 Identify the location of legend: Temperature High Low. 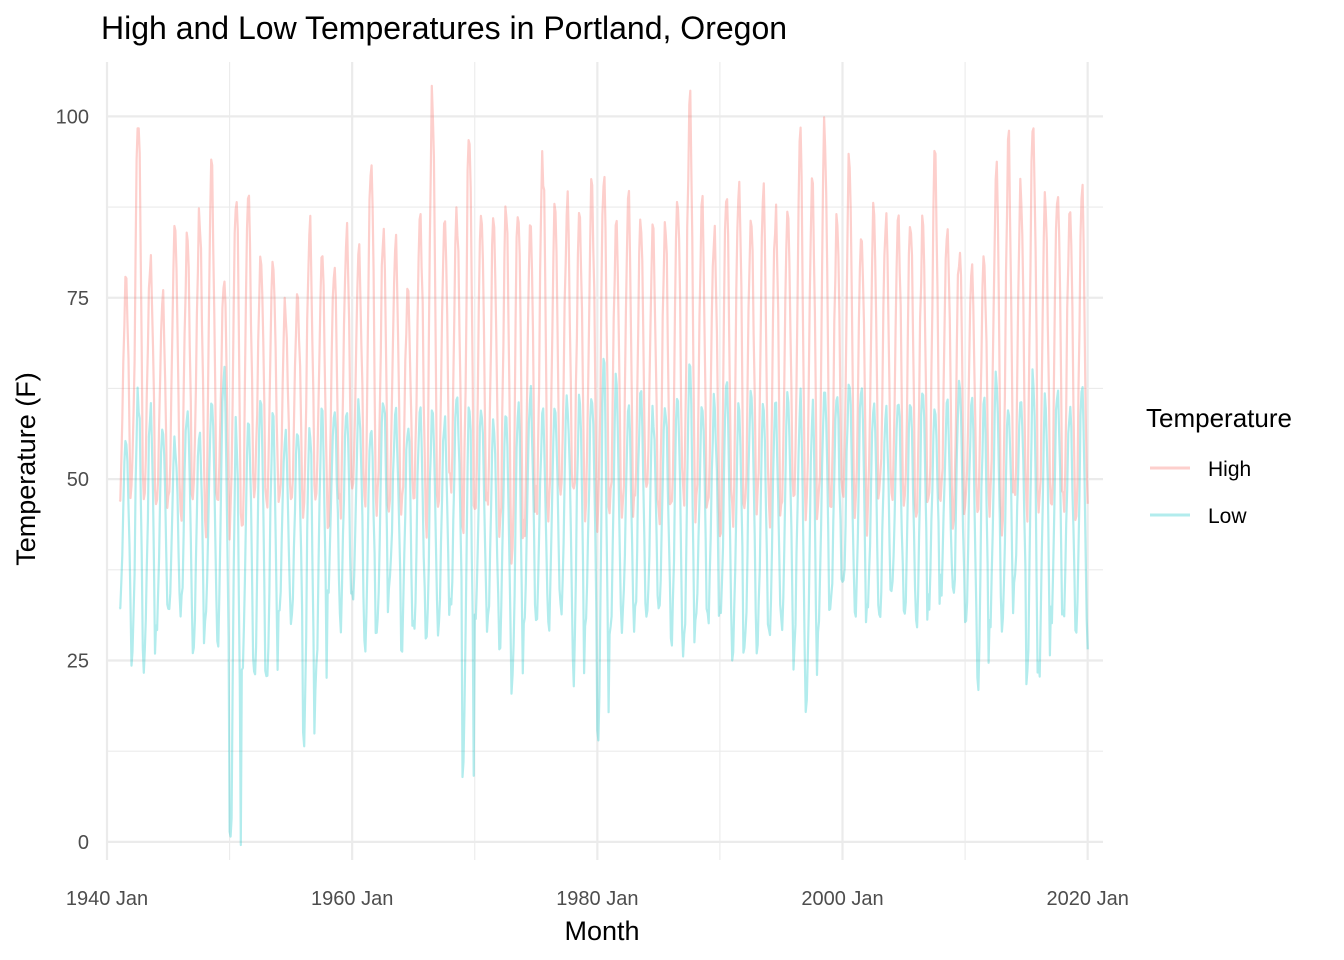
(1219, 465).